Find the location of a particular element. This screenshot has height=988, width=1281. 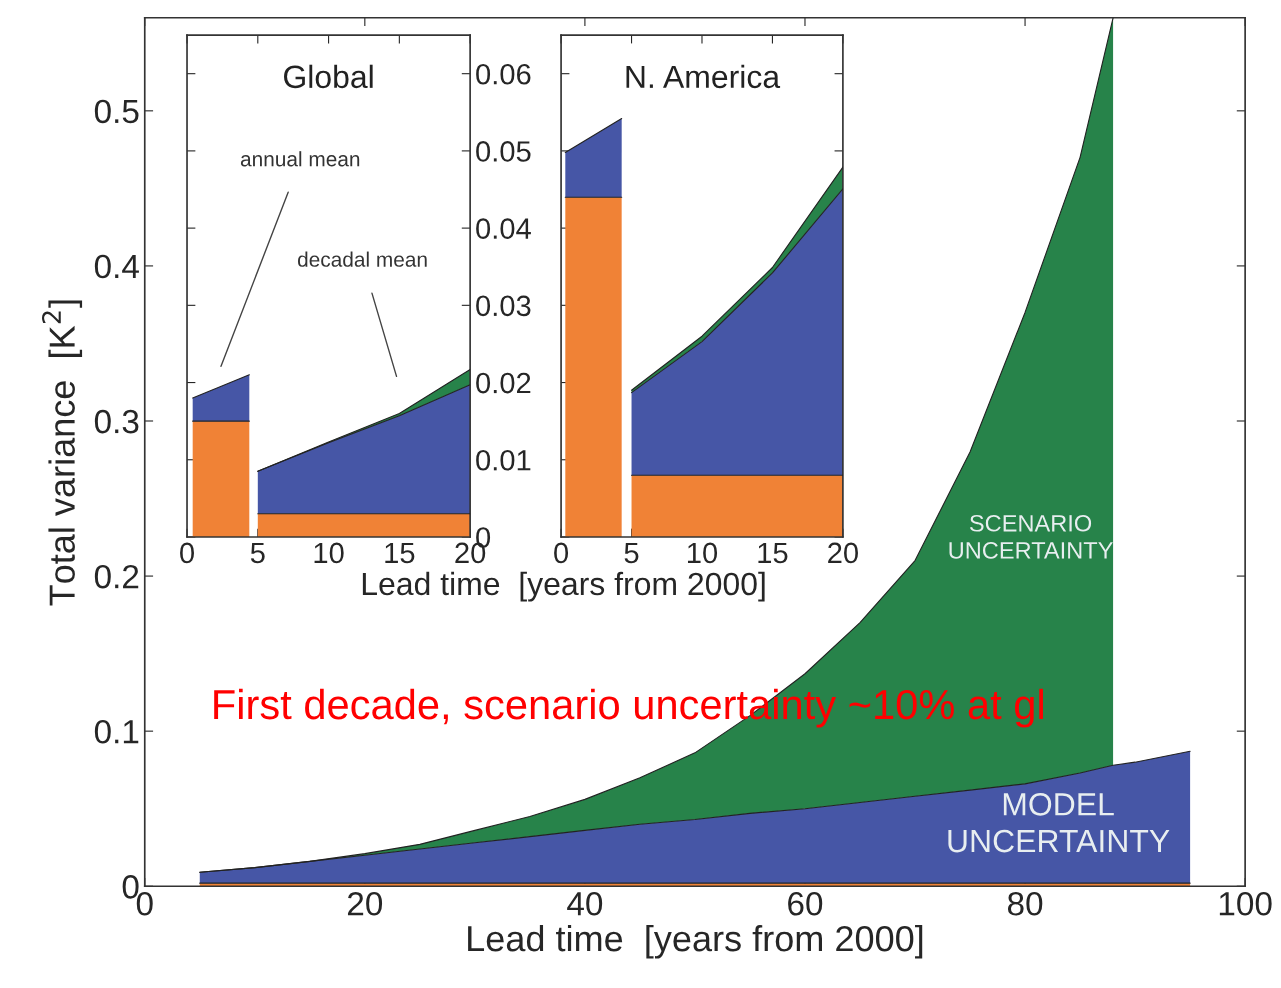

y-tick-label: 0.3 is located at coordinates (116, 421).